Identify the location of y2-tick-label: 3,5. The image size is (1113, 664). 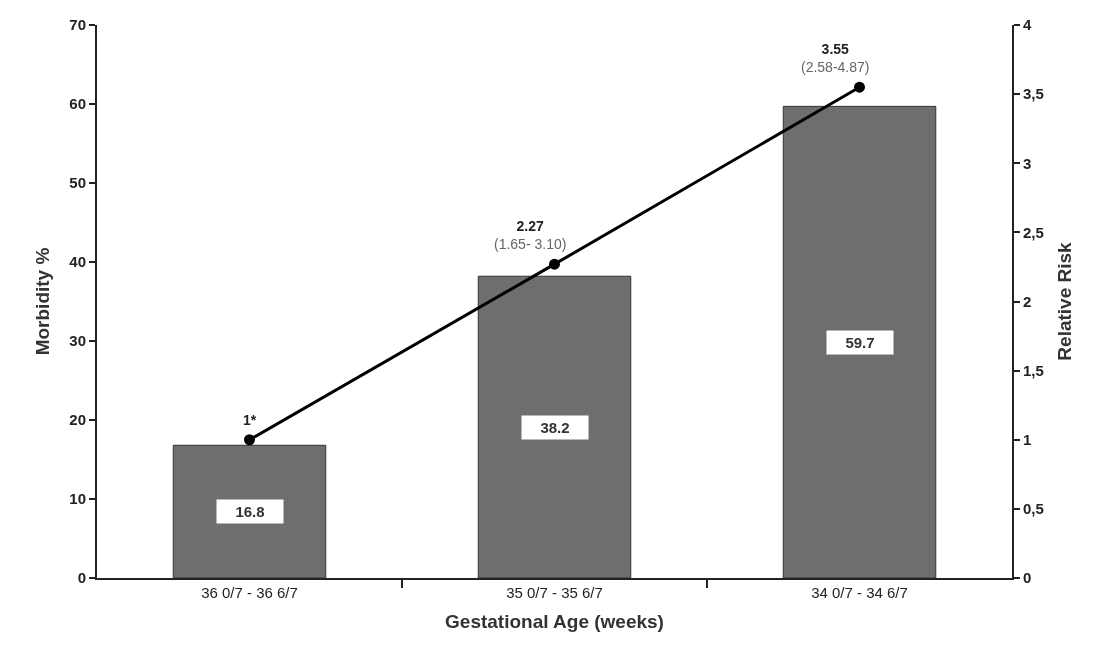
(1033, 94).